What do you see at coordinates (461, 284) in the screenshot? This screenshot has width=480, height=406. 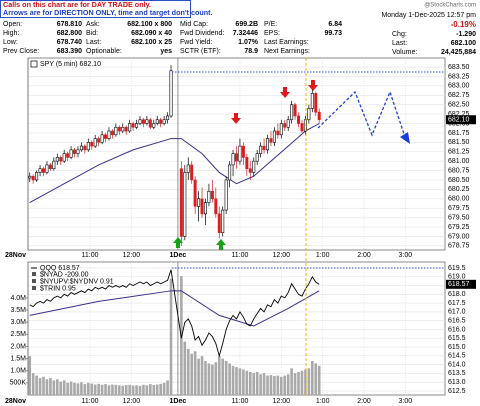 I see `current-price-box` at bounding box center [461, 284].